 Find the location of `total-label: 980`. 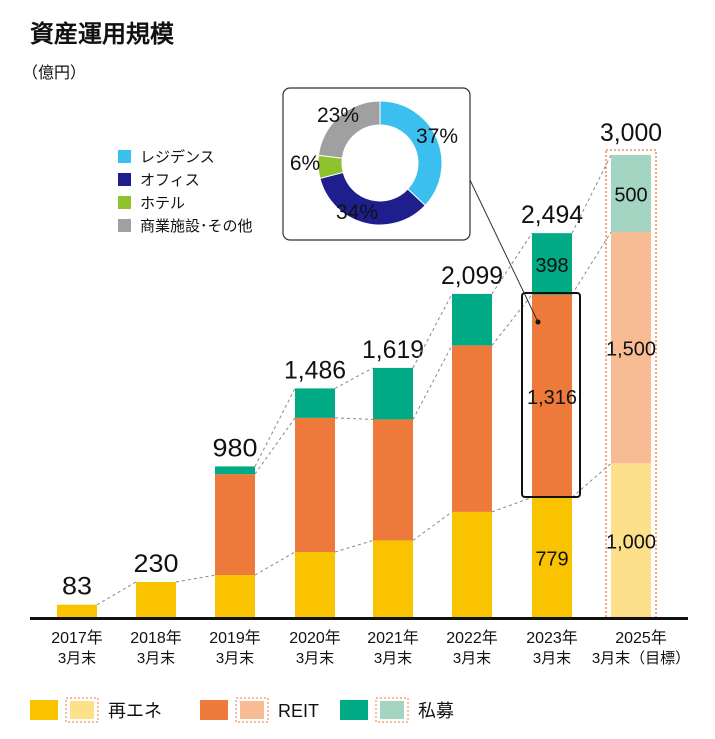

total-label: 980 is located at coordinates (235, 448).